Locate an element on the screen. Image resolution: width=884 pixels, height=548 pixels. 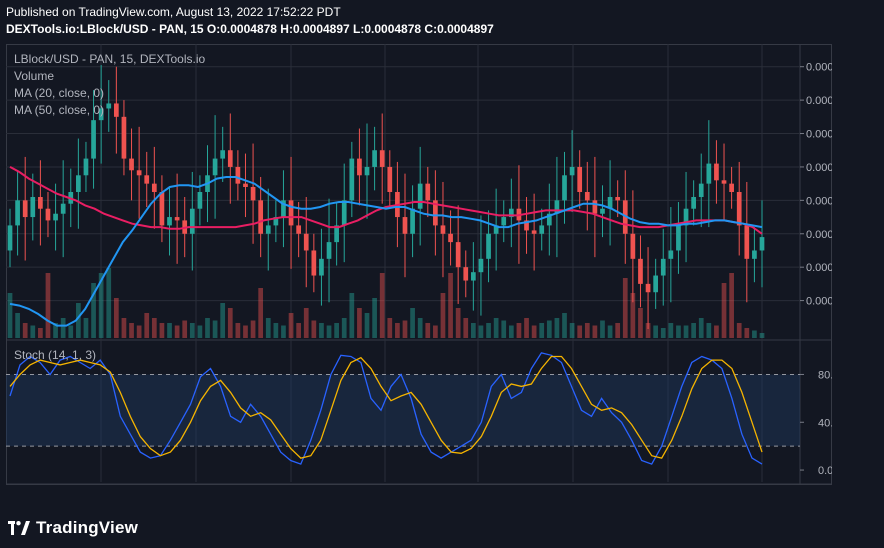
price-tick-label: 0.0005120 is located at coordinates (819, 135).